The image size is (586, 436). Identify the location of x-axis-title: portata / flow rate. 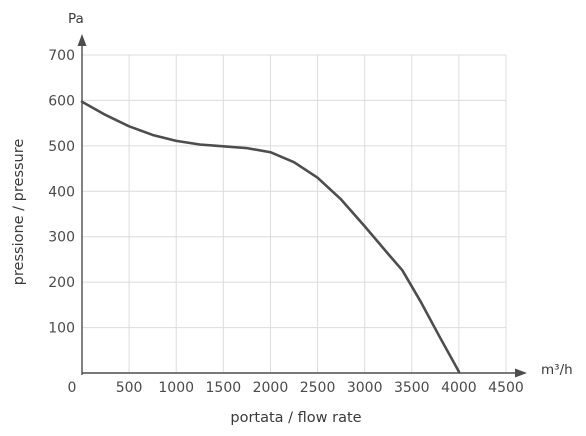
(295, 418).